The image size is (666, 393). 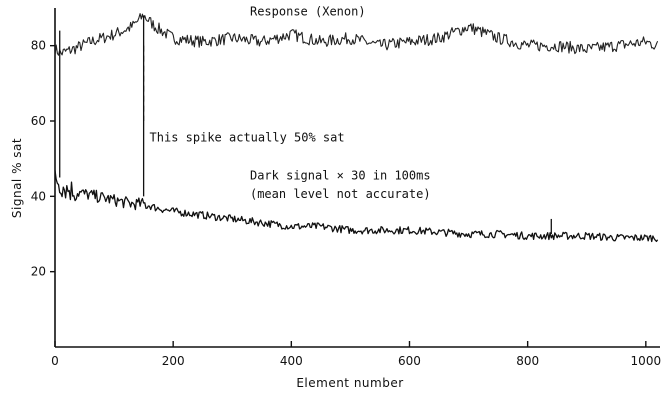 I want to click on annotation-label: (mean level not accurate), so click(x=340, y=194).